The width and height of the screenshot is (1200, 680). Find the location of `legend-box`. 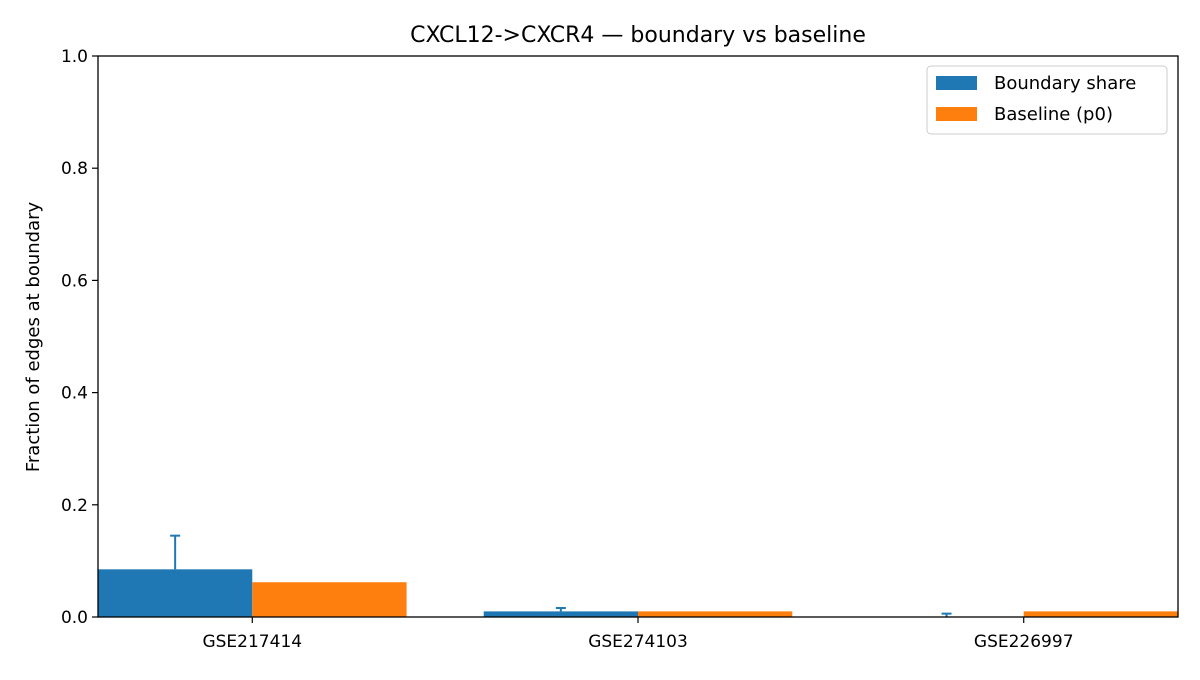

legend-box is located at coordinates (1047, 100).